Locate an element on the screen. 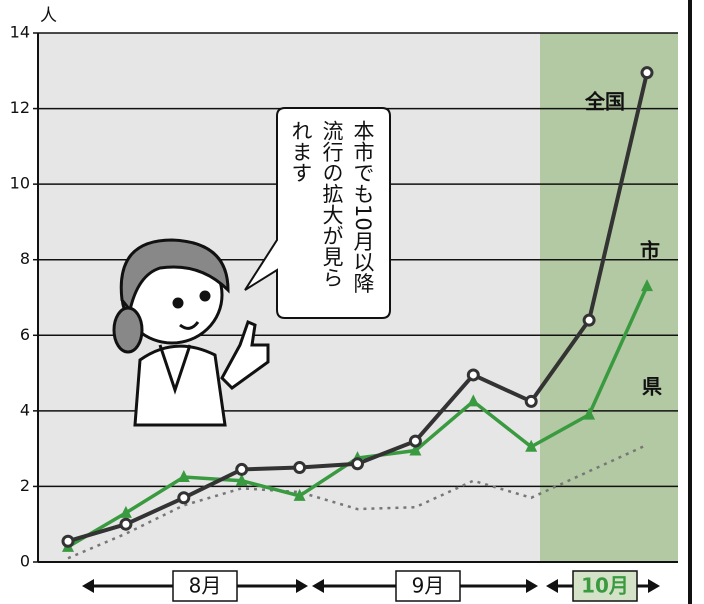  series-label: 県 is located at coordinates (652, 387).